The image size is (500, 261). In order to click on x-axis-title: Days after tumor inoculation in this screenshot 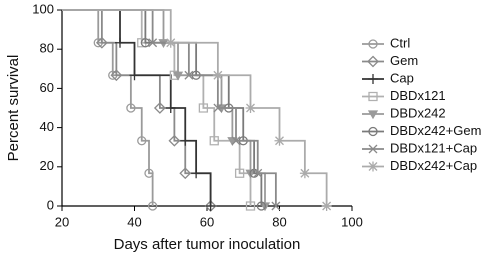, I will do `click(207, 244)`.